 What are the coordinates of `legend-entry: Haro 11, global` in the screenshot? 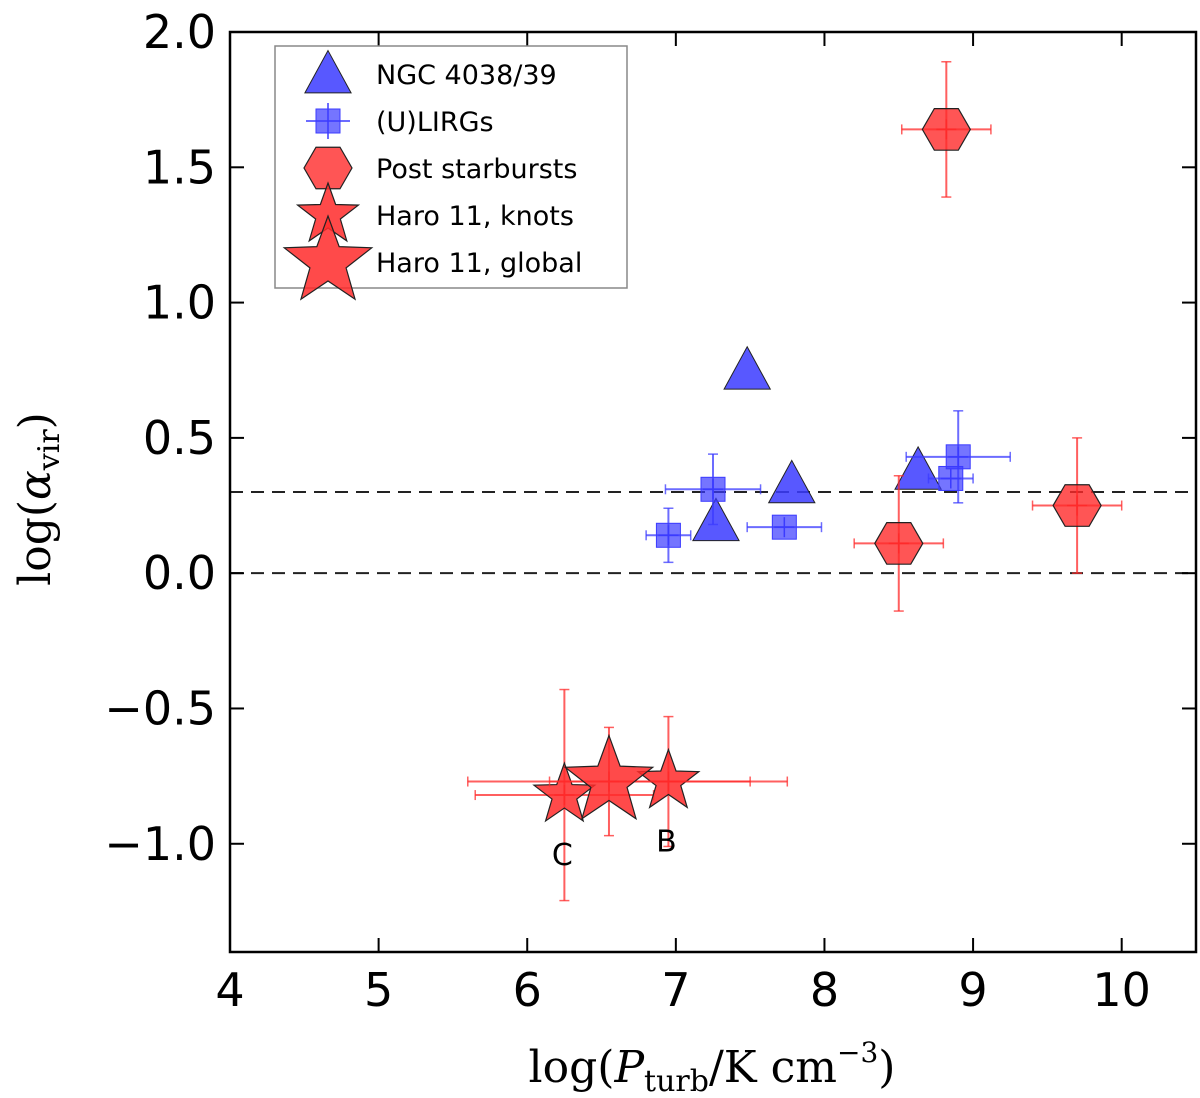 It's located at (432, 257).